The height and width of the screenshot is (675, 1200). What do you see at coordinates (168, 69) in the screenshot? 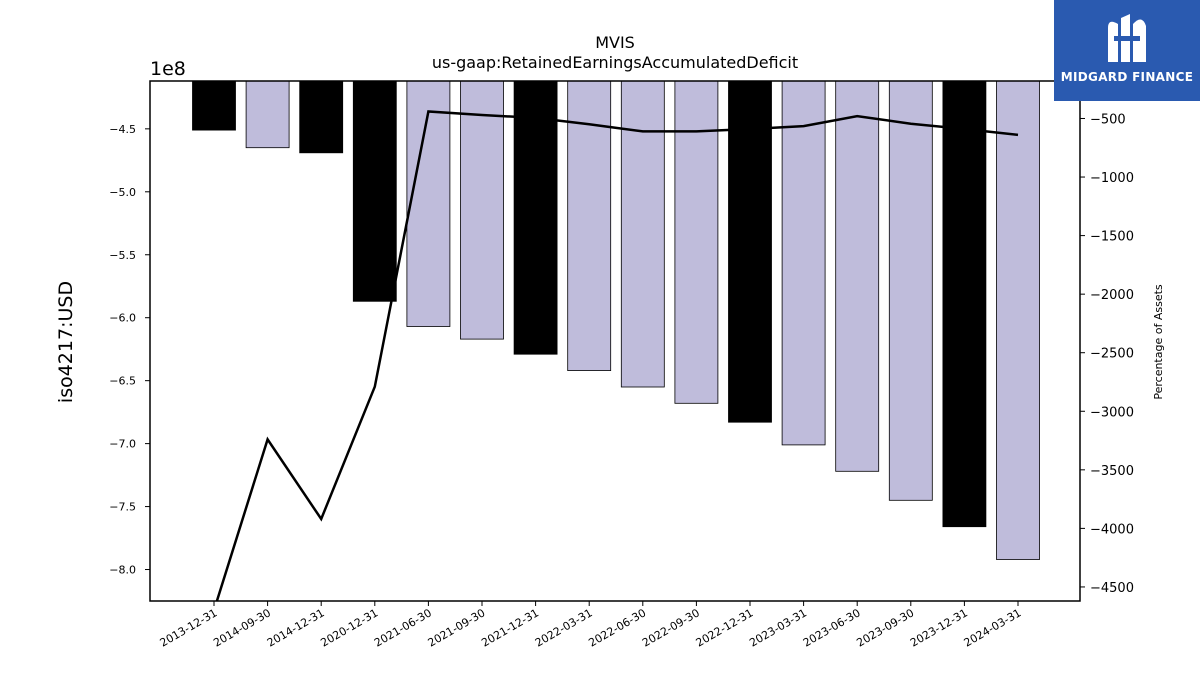
I see `y-offset-label: 1e8` at bounding box center [168, 69].